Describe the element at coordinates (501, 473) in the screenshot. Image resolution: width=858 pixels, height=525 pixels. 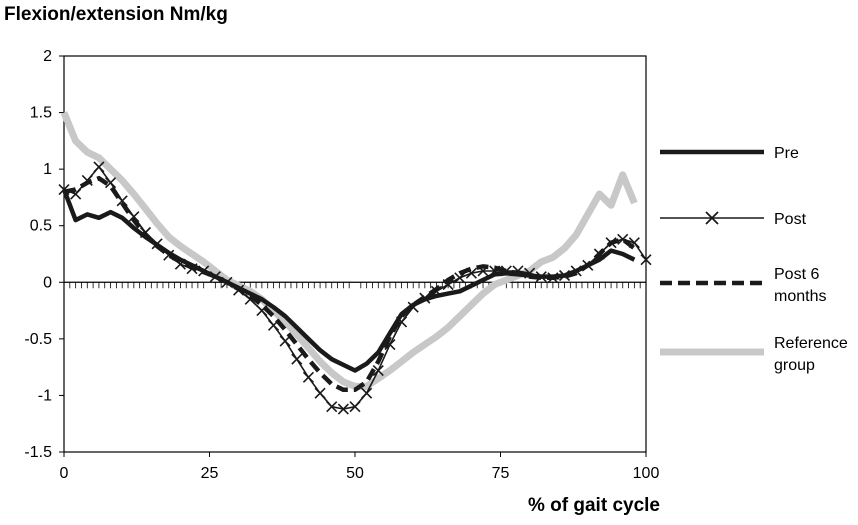
I see `x-tick-label: 75` at that location.